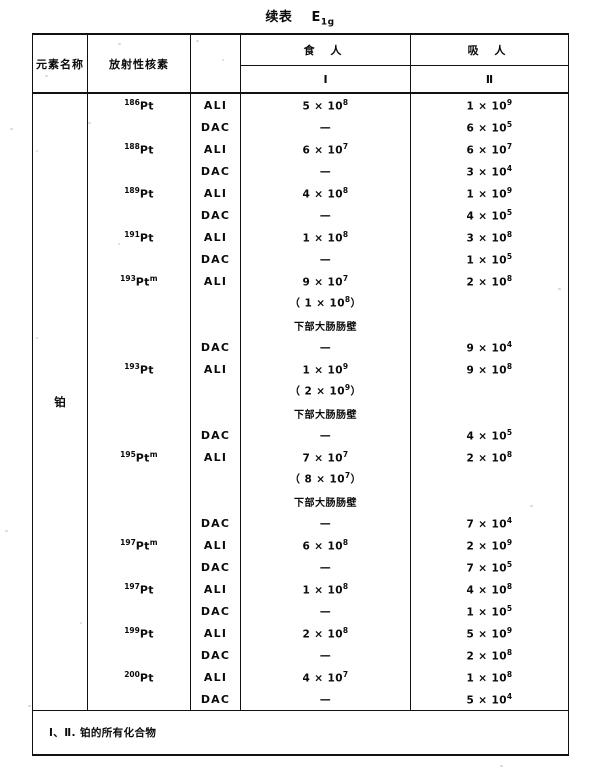  Describe the element at coordinates (327, 22) in the screenshot. I see `title-table-sub: 1g` at that location.